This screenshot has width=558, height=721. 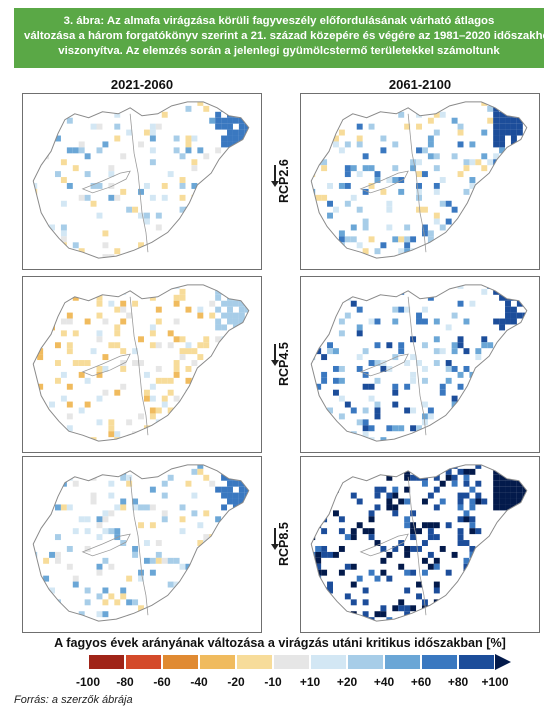 What do you see at coordinates (141, 180) in the screenshot?
I see `map-graphic` at bounding box center [141, 180].